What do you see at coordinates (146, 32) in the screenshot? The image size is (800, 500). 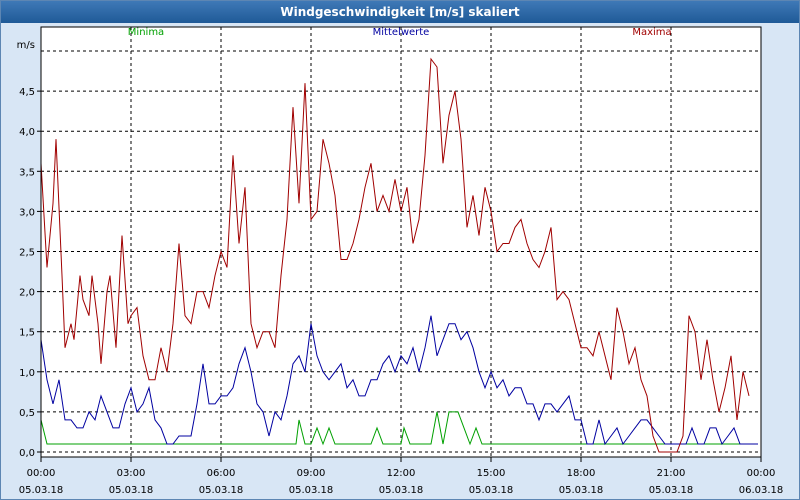 I see `legend-entry-minima: Minima` at bounding box center [146, 32].